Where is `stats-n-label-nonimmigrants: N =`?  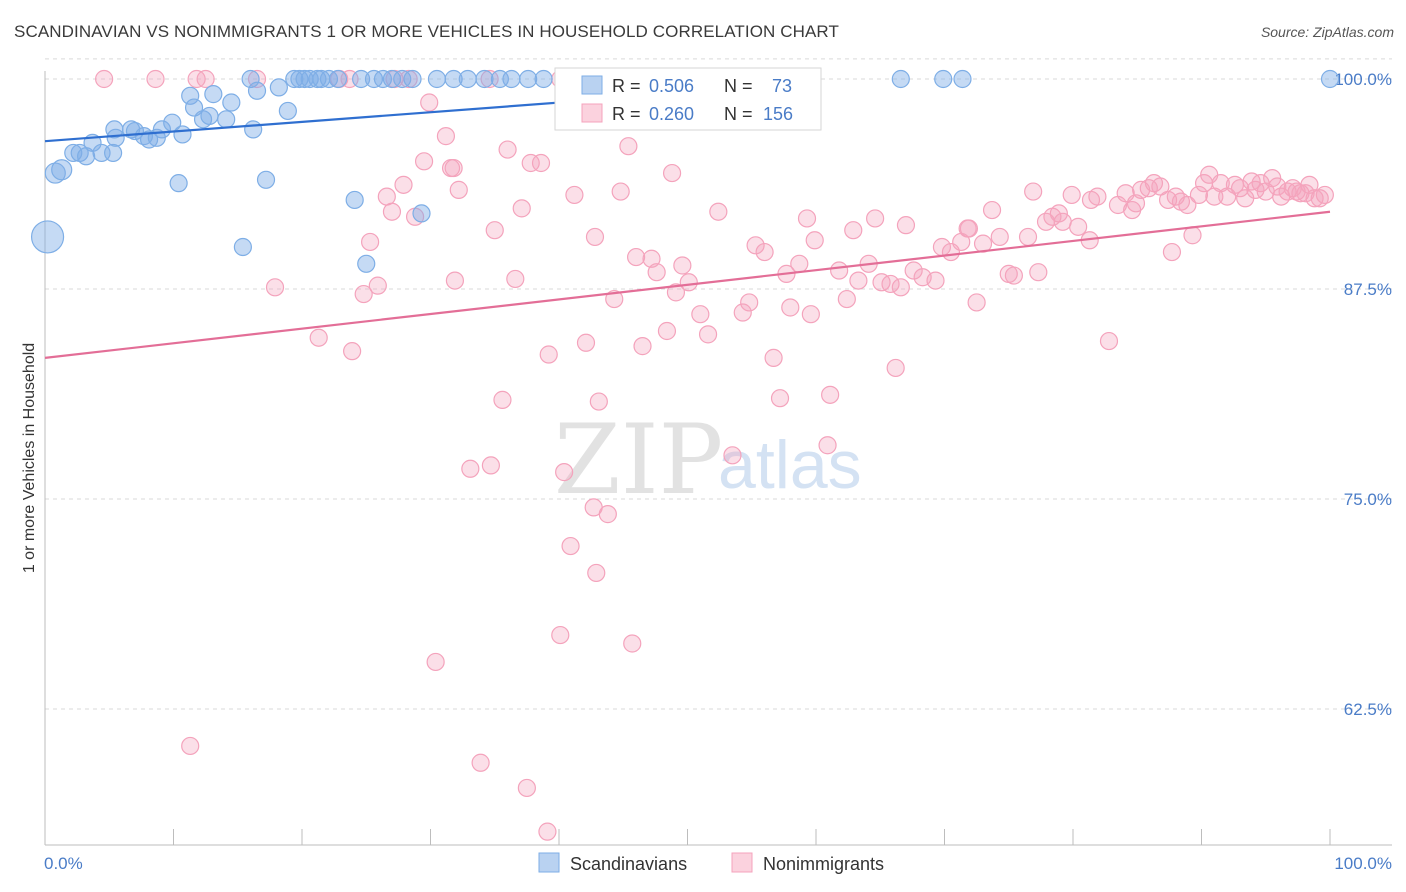 stats-n-label-nonimmigrants: N = is located at coordinates (738, 114).